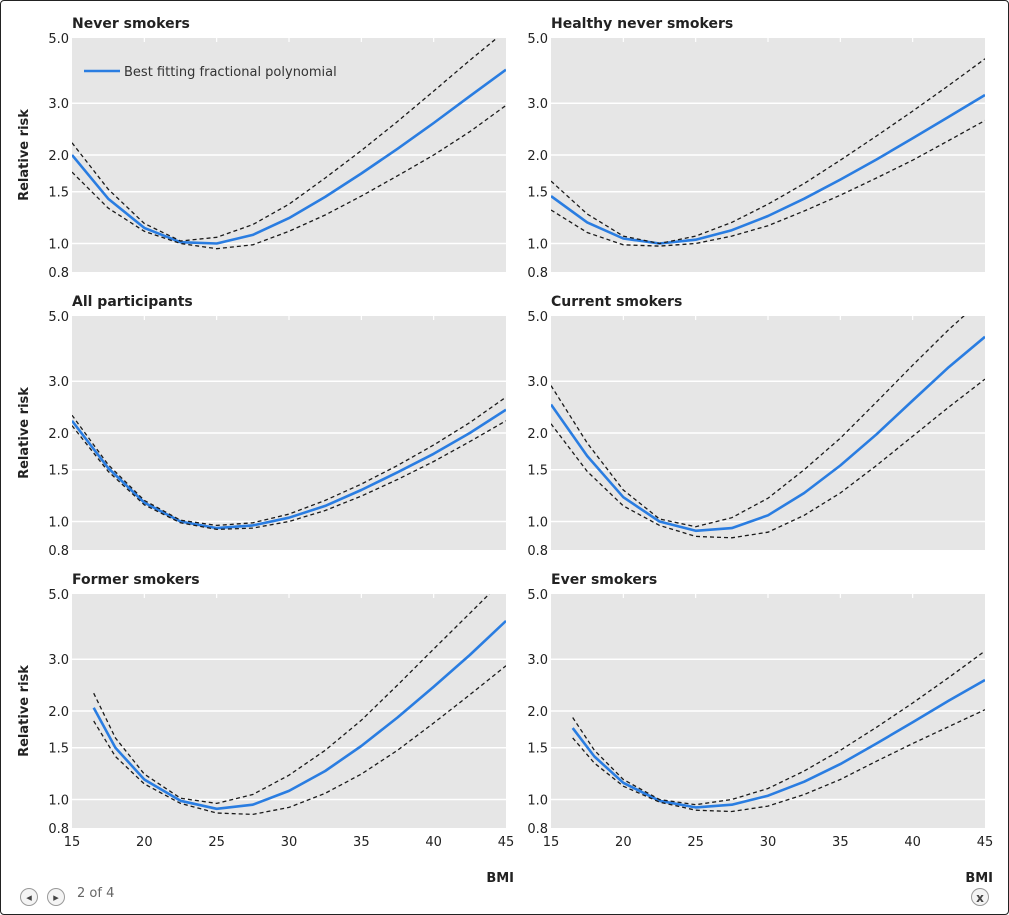 The width and height of the screenshot is (1009, 915). Describe the element at coordinates (136, 580) in the screenshot. I see `panel-title: Former smokers` at that location.